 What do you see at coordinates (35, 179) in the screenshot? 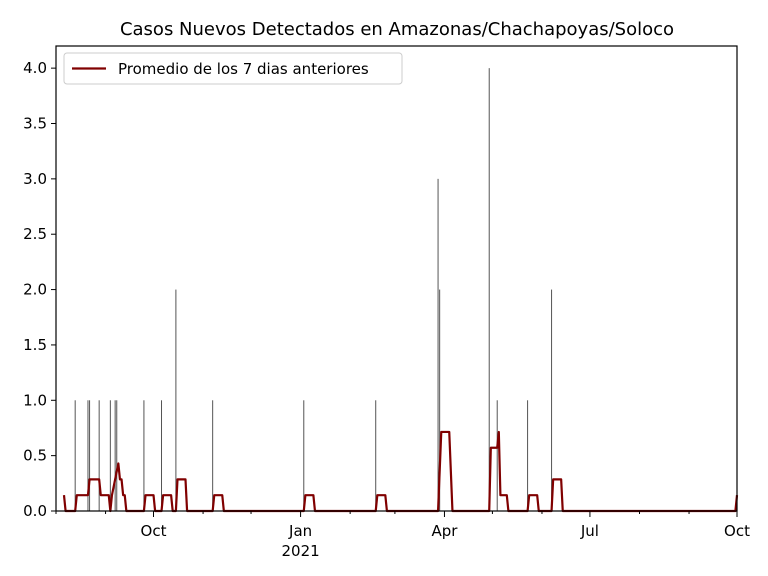
I see `y-tick-label-6: 3.0` at bounding box center [35, 179].